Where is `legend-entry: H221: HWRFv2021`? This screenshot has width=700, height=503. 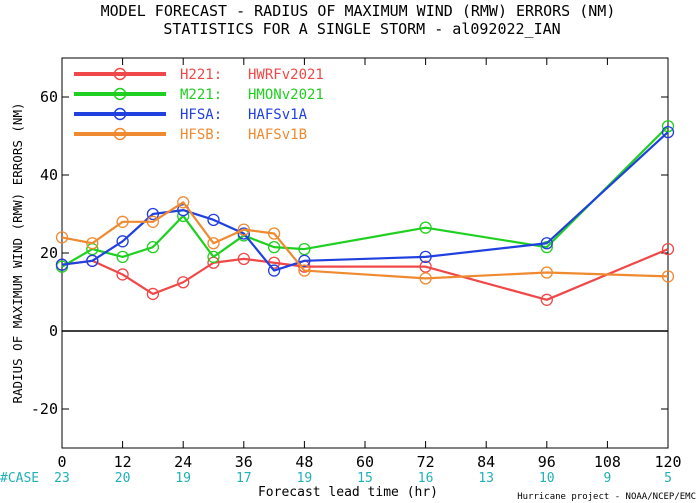
legend-entry: H221: HWRFv2021 is located at coordinates (199, 75).